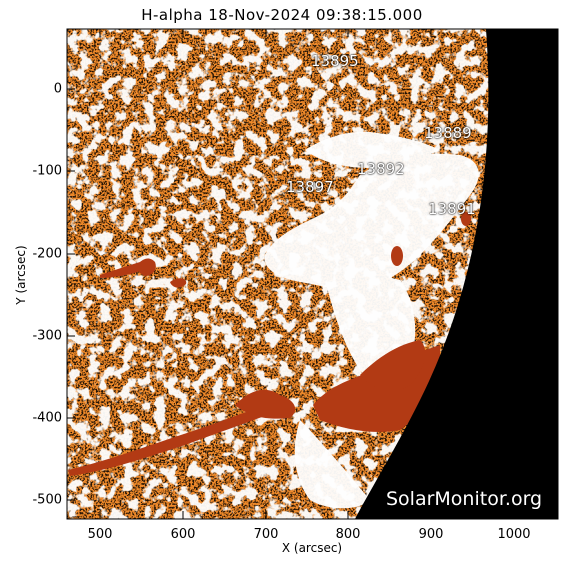 Image resolution: width=564 pixels, height=564 pixels. What do you see at coordinates (47, 171) in the screenshot?
I see `y-tick-label: -100` at bounding box center [47, 171].